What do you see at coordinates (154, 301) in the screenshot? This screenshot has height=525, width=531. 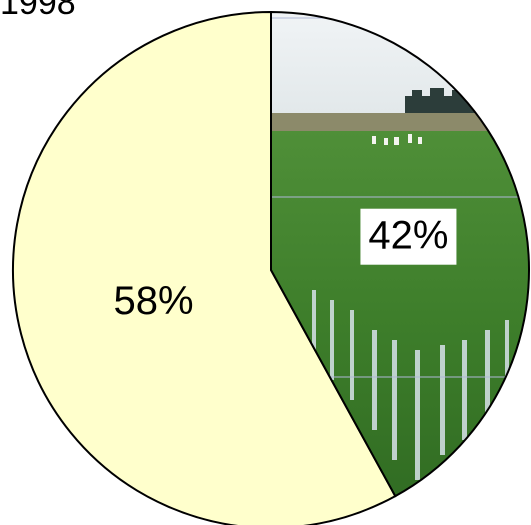 I see `pie-label-58: 58%` at bounding box center [154, 301].